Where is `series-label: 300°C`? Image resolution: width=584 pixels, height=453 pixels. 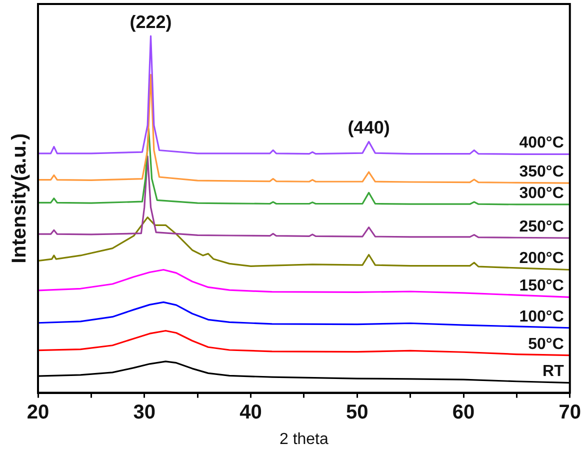 series-label: 300°C is located at coordinates (541, 193).